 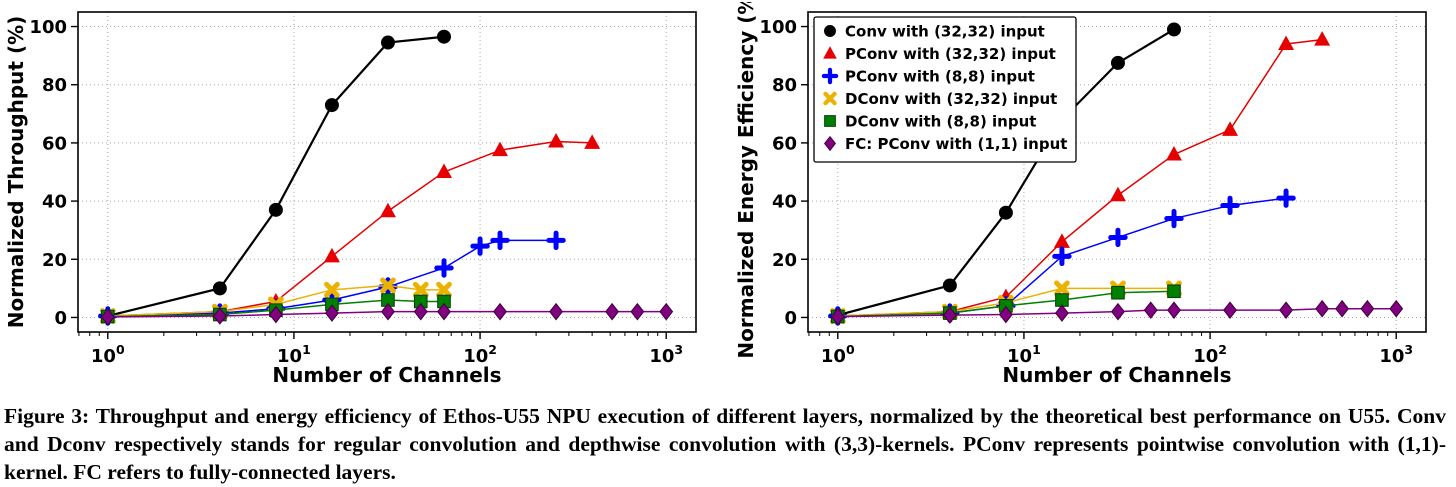 I want to click on legend-item-0: Conv with (32,32) input, so click(x=934, y=31).